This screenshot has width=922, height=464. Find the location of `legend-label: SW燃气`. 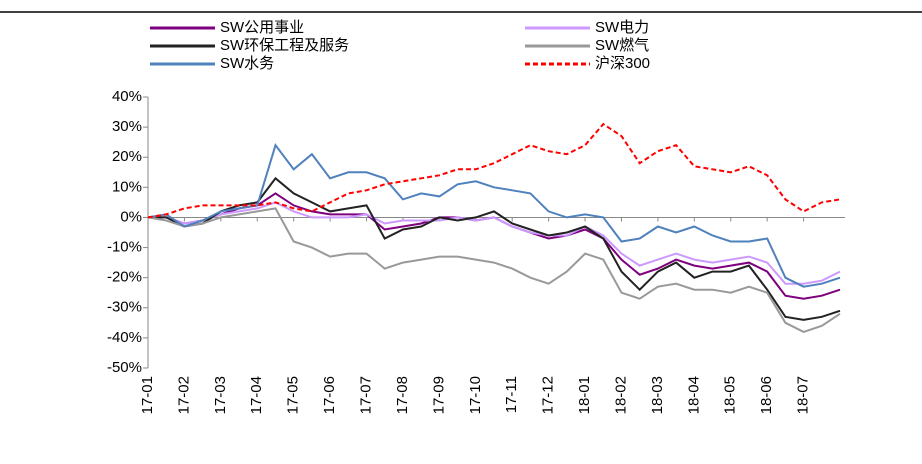

legend-label: SW燃气 is located at coordinates (622, 45).